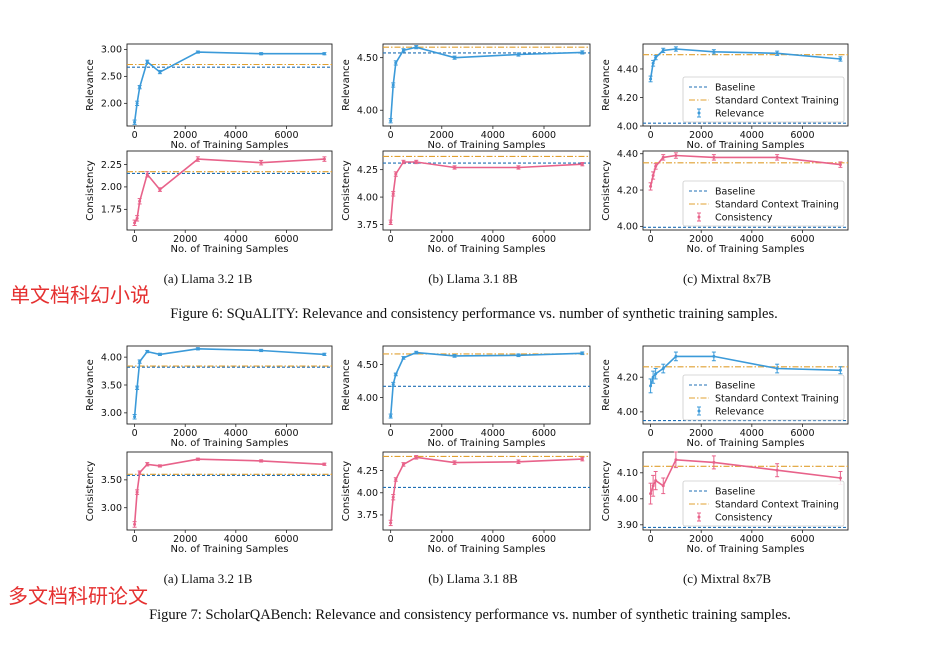  Describe the element at coordinates (208, 278) in the screenshot. I see `fig6-sublabel-a: (a) Llama 3.2 1B` at that location.